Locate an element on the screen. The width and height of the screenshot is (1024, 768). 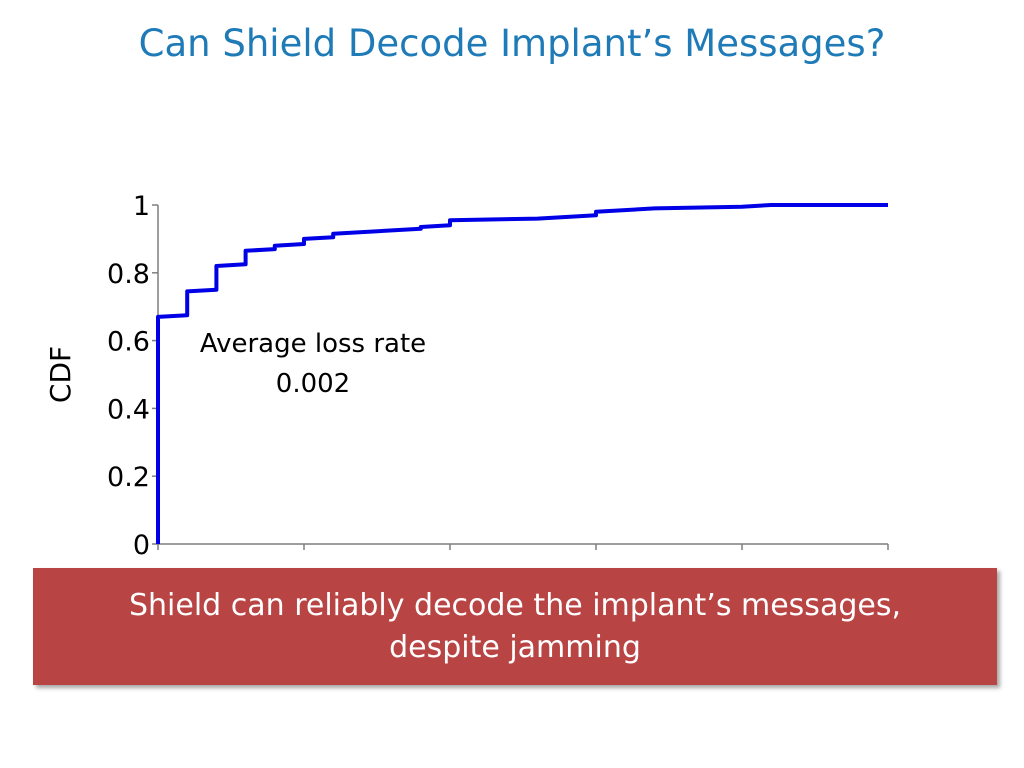
y-tick-label: 0 is located at coordinates (141, 545).